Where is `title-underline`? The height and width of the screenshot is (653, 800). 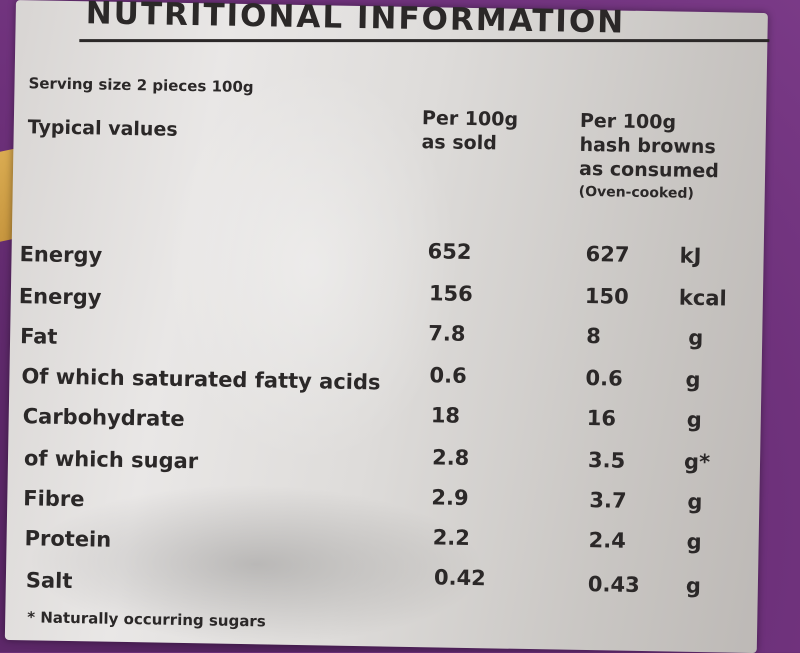
title-underline is located at coordinates (424, 41).